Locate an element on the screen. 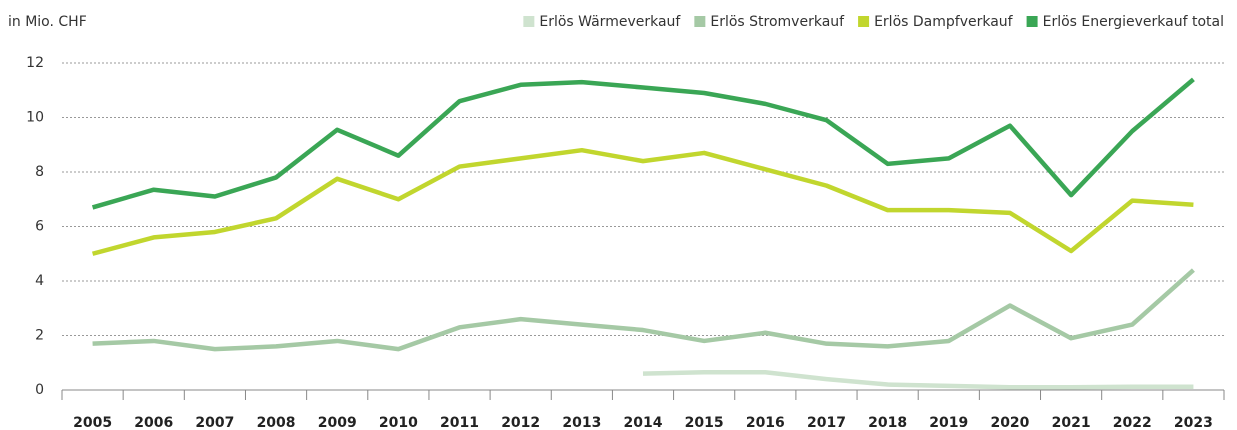 Image resolution: width=1237 pixels, height=430 pixels. x-tick-label: 2016 is located at coordinates (765, 422).